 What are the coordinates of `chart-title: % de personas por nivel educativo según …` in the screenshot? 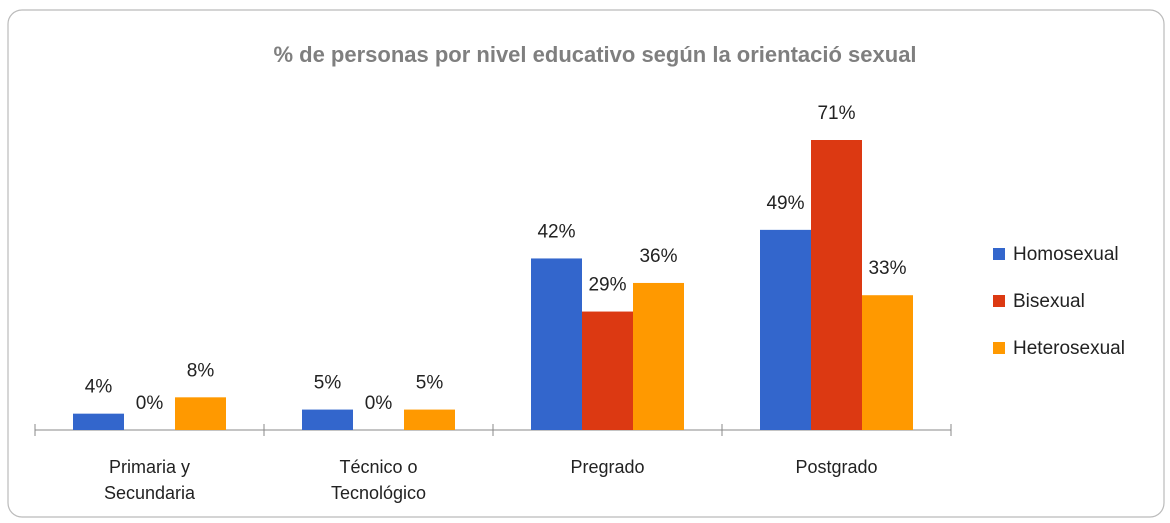 It's located at (594, 54).